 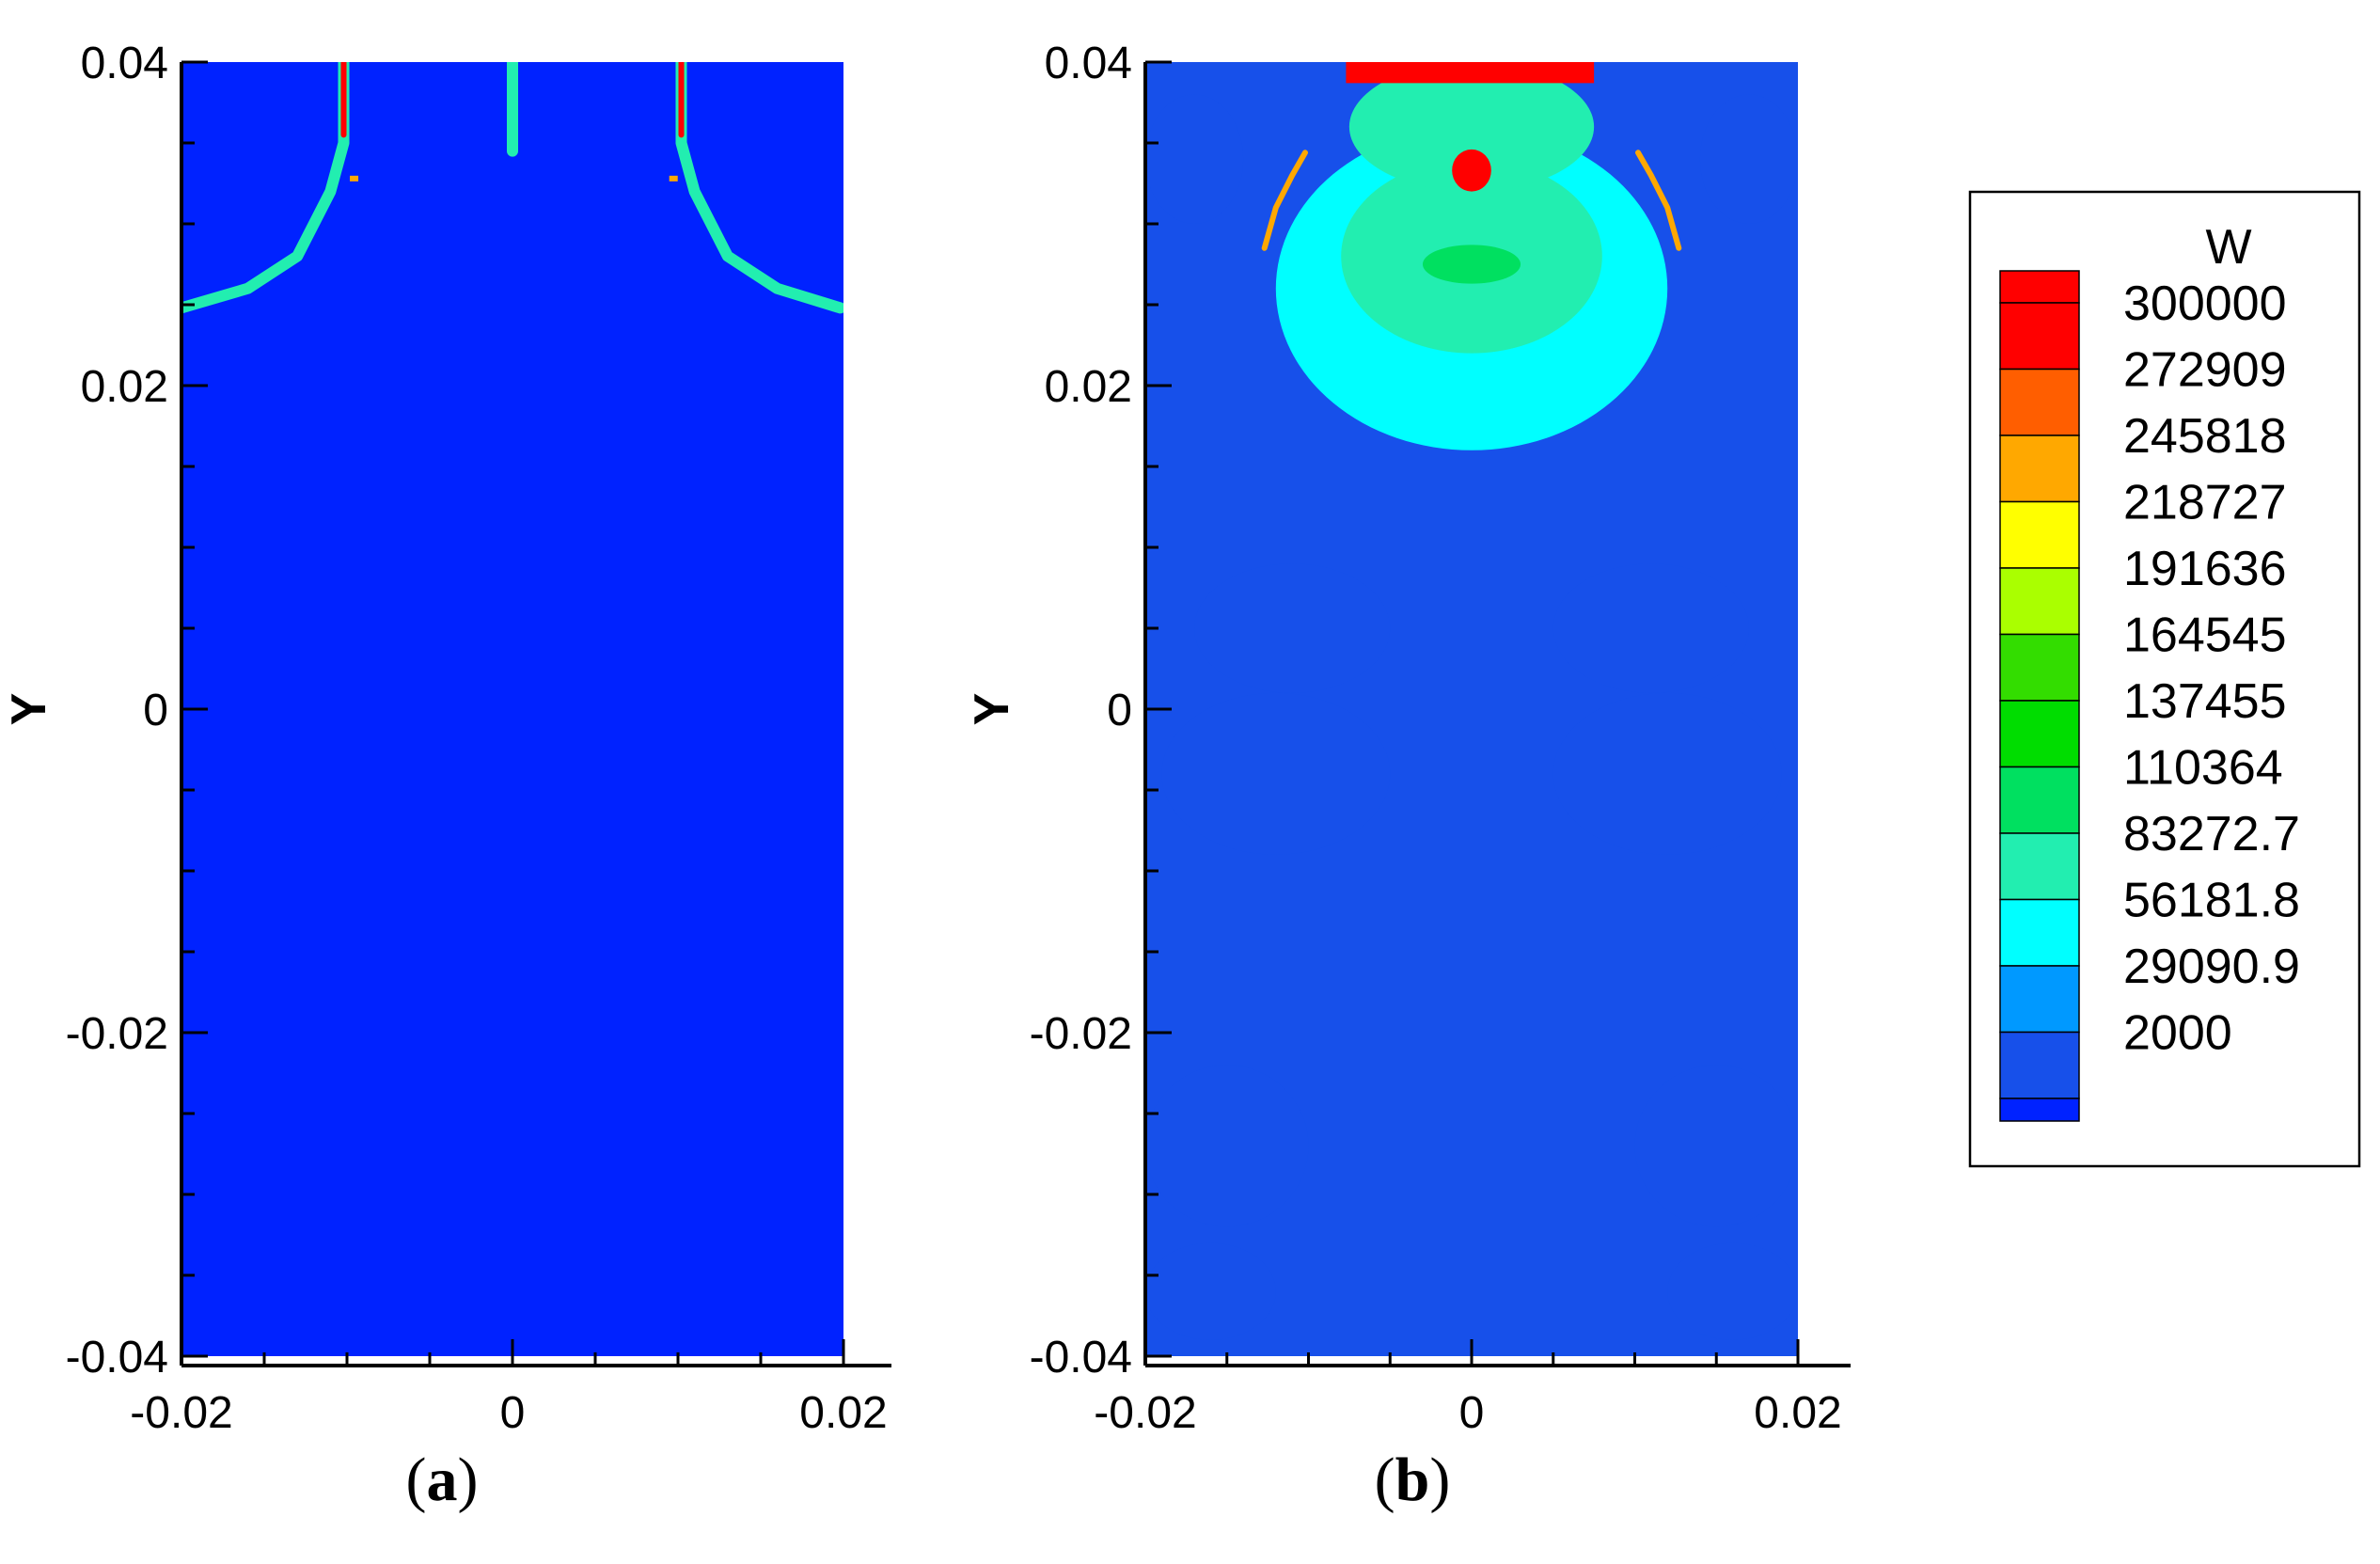 What do you see at coordinates (2228, 247) in the screenshot?
I see `legend-title: W` at bounding box center [2228, 247].